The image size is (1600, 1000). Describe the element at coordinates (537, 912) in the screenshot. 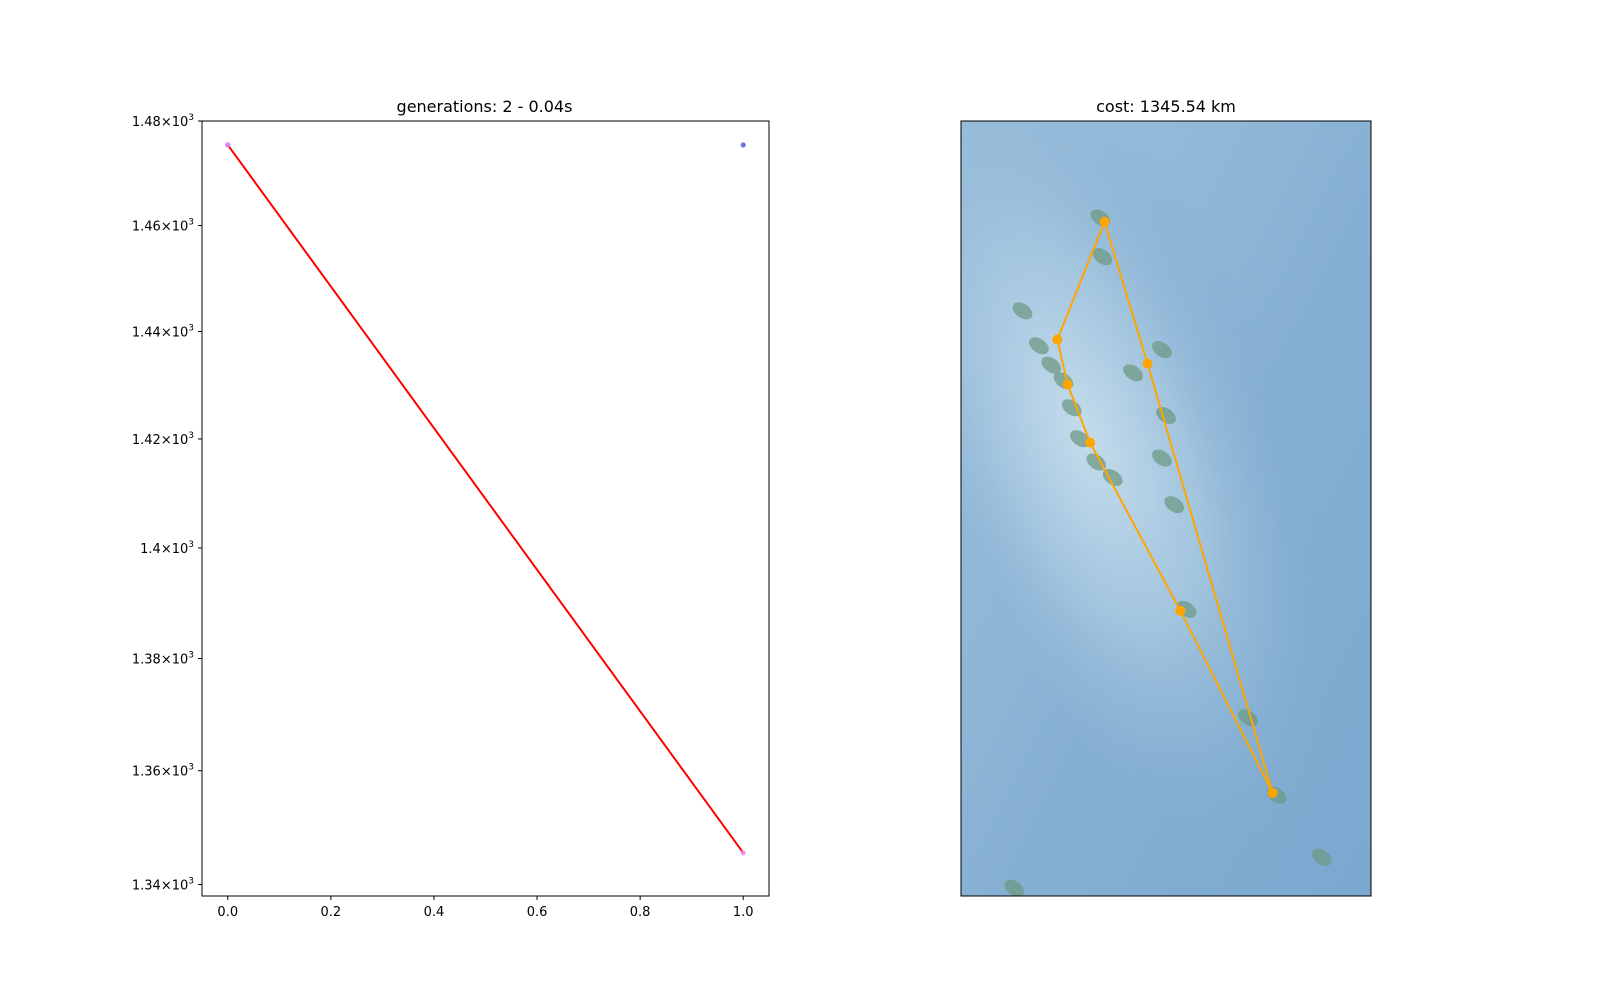

I see `x-tick-label-3: 0.6` at that location.